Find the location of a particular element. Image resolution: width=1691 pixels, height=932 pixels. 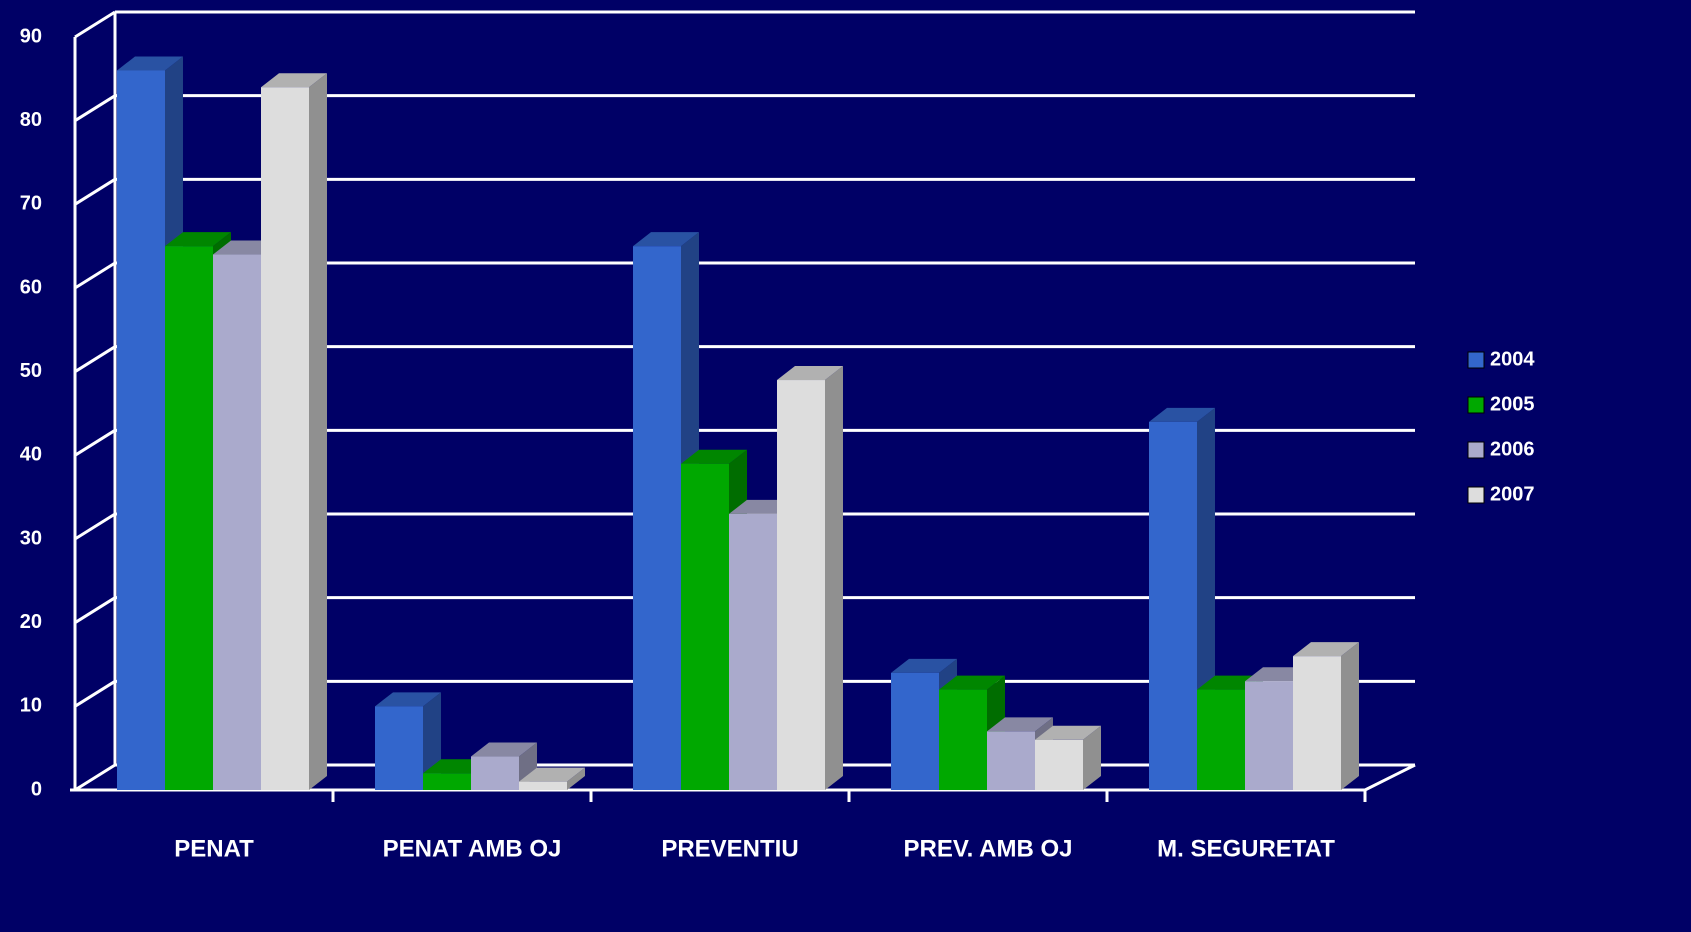

y-tick-label: 60 is located at coordinates (31, 287).